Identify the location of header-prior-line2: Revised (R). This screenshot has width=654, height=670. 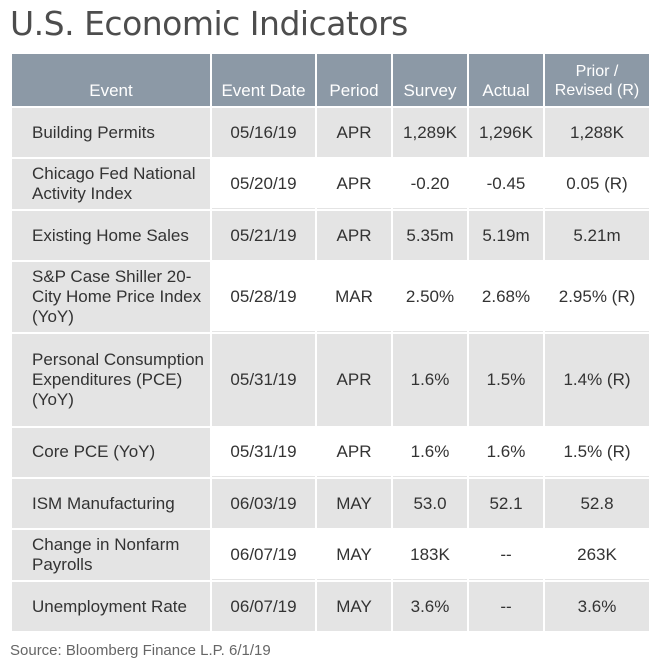
(597, 90).